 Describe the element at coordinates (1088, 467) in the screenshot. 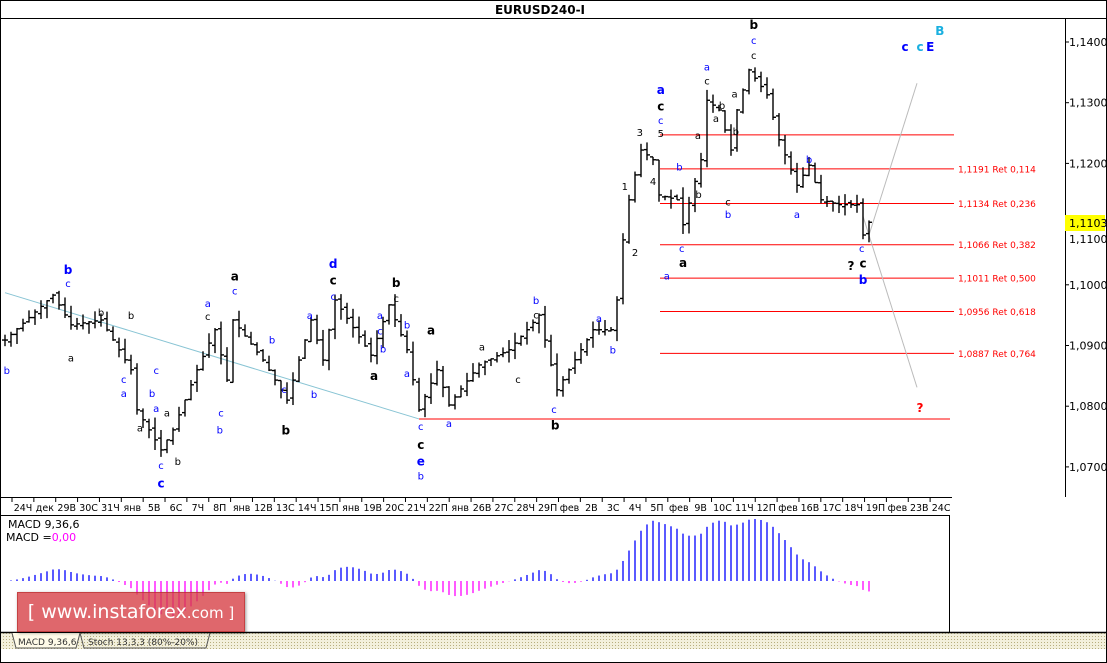

I see `price-tick-label: 1,0700` at that location.